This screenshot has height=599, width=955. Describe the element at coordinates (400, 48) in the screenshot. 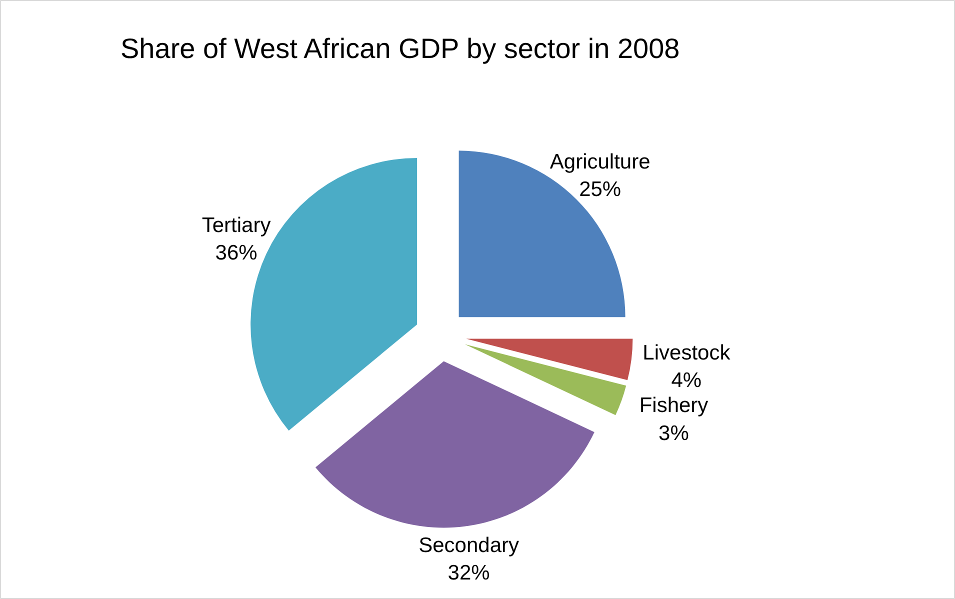

I see `chart-title: Share of West African GDP by sector in 2008` at that location.